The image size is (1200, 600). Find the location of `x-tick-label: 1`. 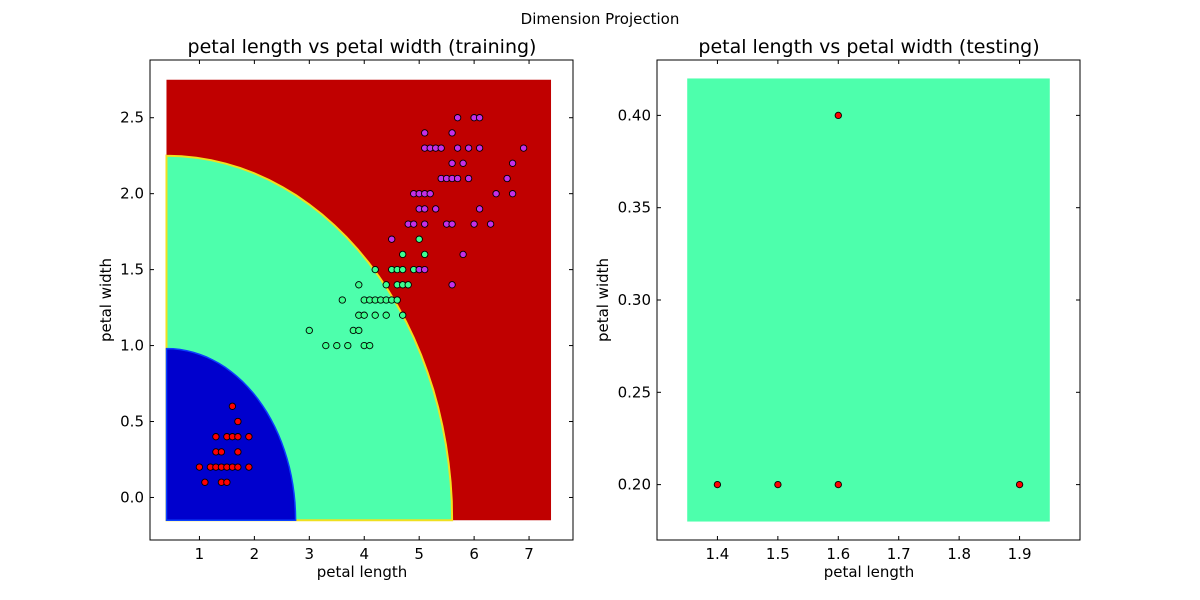

x-tick-label: 1 is located at coordinates (200, 554).